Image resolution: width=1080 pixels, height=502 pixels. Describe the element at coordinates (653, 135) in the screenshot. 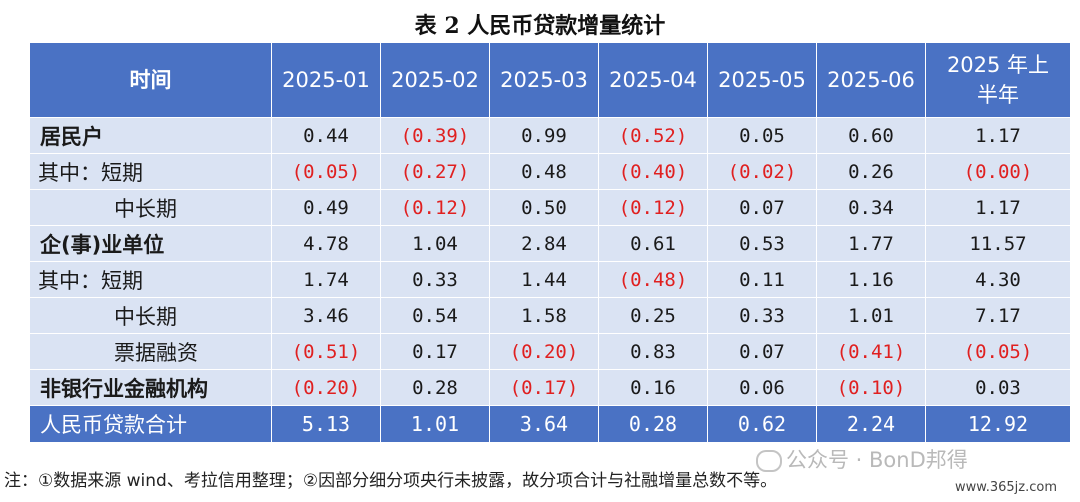

I see `cell-value: (0.52)` at that location.